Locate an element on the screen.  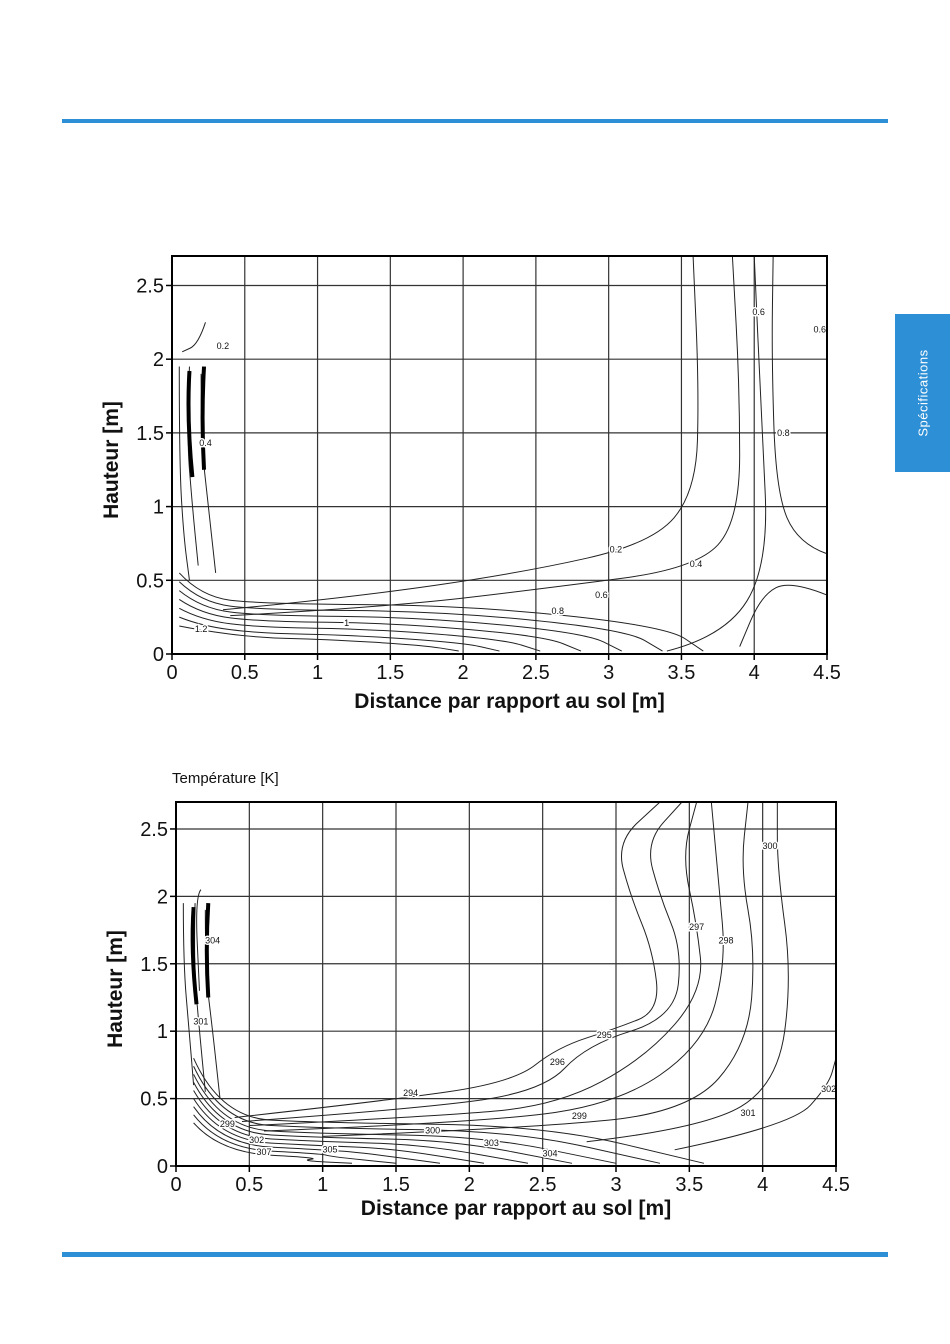
section-tab: Spécifications is located at coordinates (922, 393).